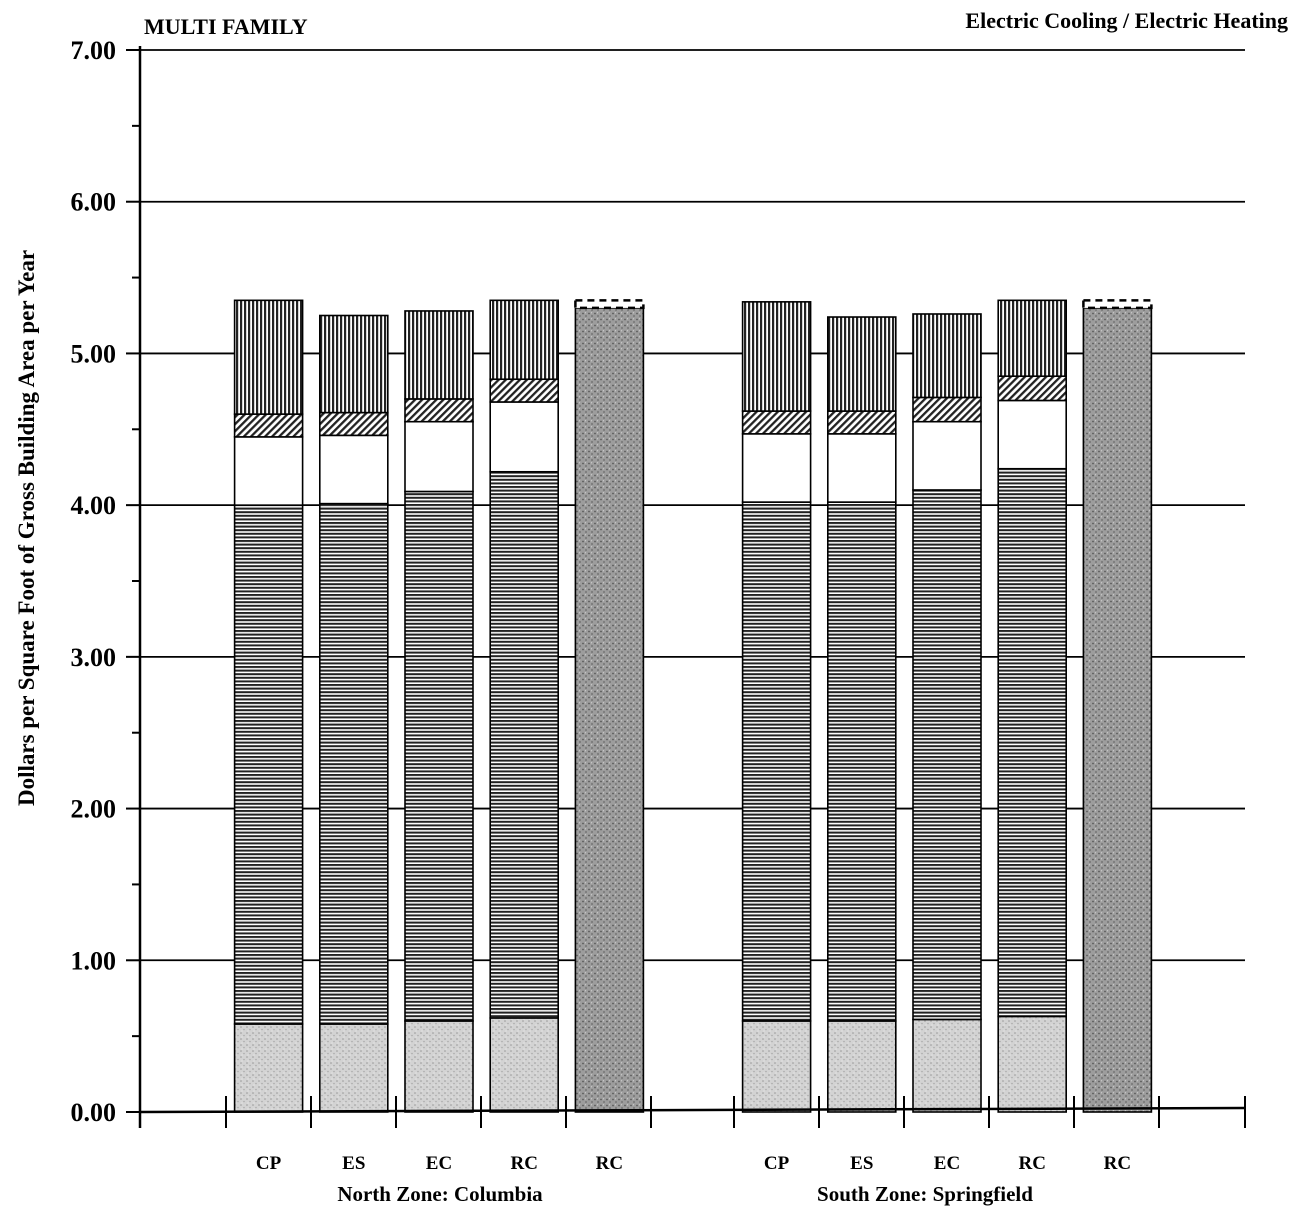  Describe the element at coordinates (1126, 20) in the screenshot. I see `chart-title-right: Electric Cooling / Electric Heating` at that location.